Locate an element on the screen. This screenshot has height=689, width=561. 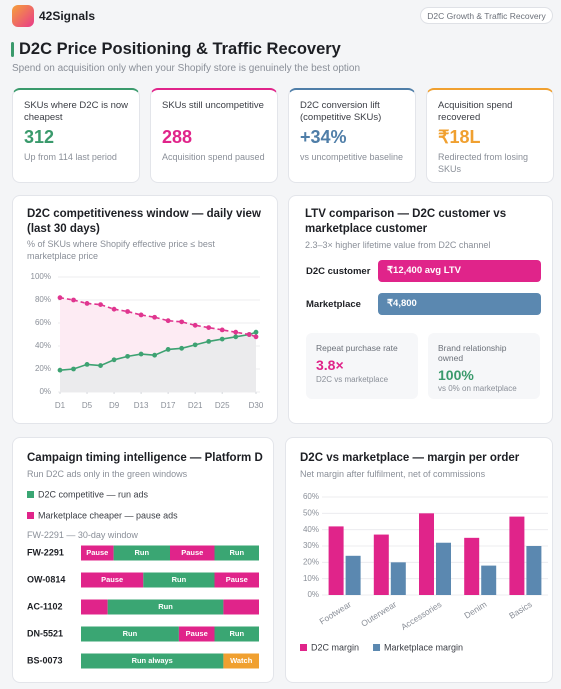
x-tick-label: D30 is located at coordinates (256, 405).